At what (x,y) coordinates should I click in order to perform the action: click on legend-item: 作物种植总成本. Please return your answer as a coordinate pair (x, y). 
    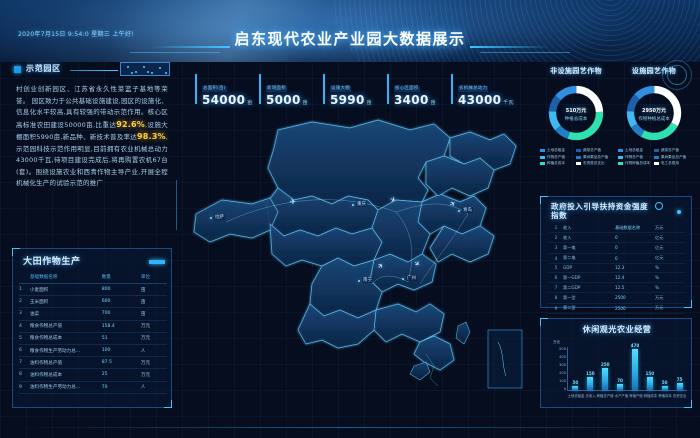
    Looking at the image, I should click on (636, 163).